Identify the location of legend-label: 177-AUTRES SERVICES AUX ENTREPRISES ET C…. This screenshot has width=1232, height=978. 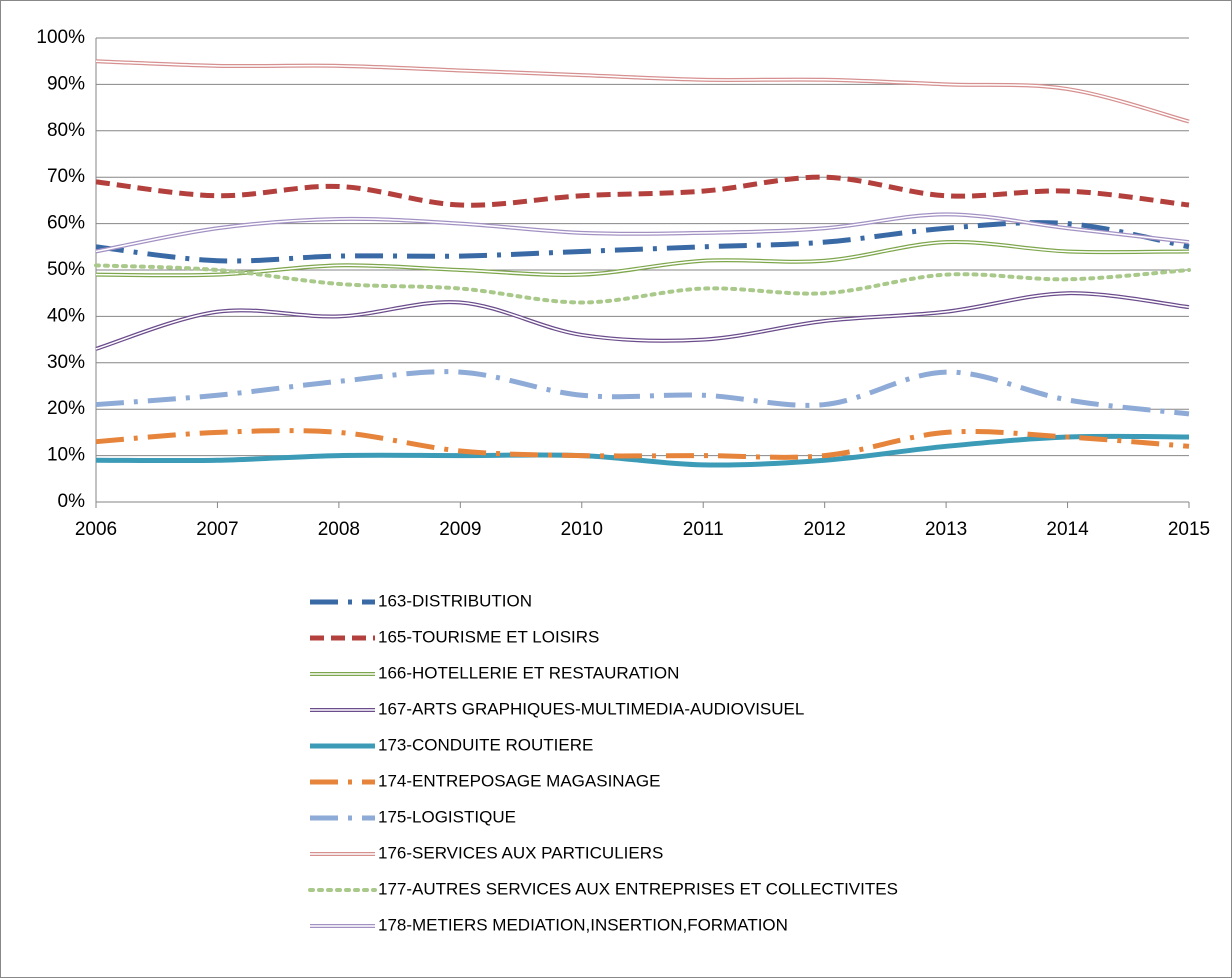
(638, 888).